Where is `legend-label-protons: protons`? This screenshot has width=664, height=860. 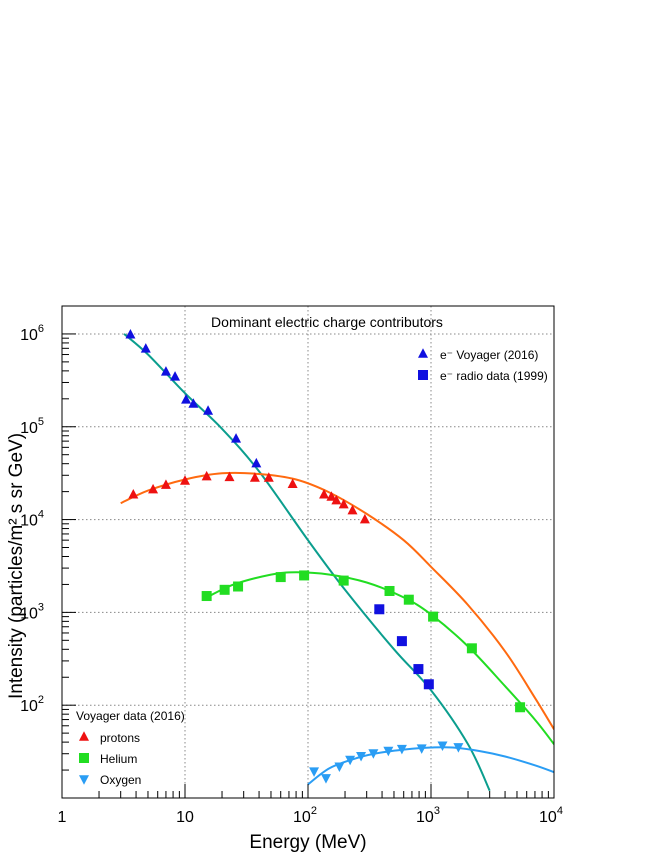 legend-label-protons: protons is located at coordinates (120, 738).